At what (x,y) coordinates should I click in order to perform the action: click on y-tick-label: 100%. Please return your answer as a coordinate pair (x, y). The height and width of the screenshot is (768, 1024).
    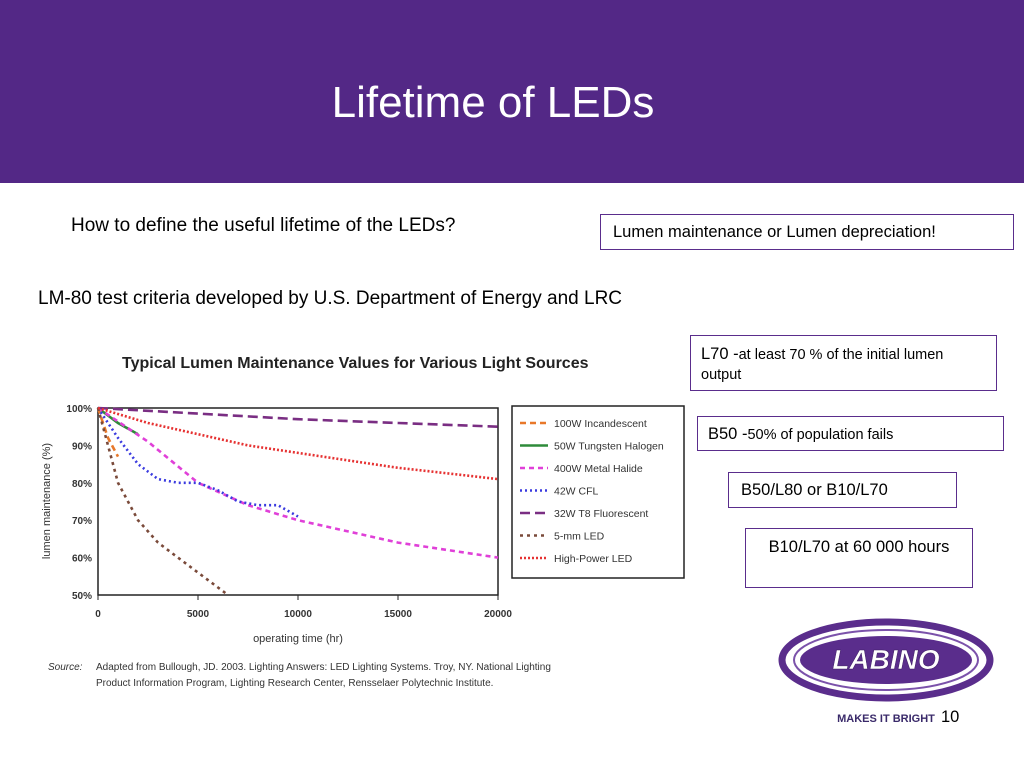
    Looking at the image, I should click on (79, 409).